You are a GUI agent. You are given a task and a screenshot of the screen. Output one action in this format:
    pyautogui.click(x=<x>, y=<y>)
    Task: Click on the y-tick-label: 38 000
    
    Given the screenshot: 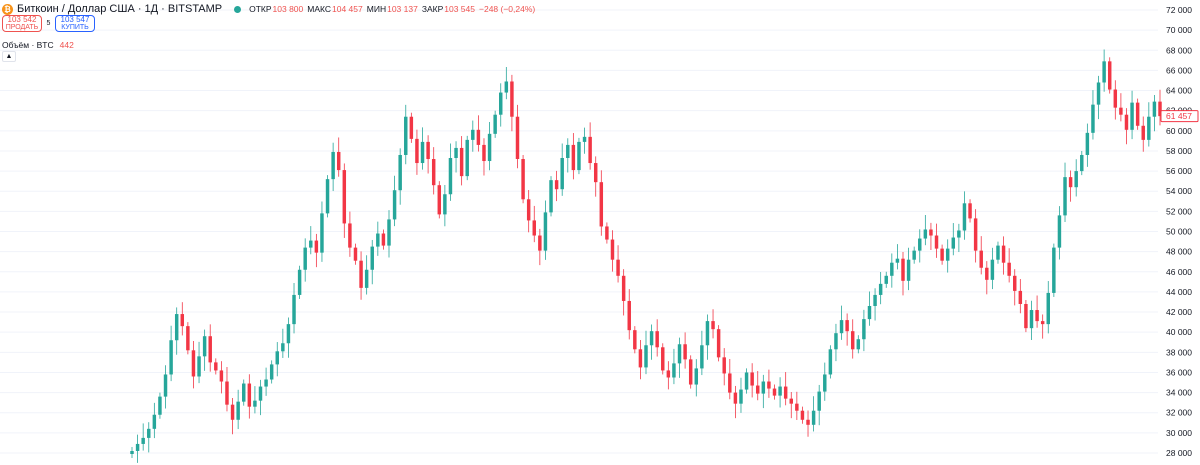 What is the action you would take?
    pyautogui.click(x=1179, y=352)
    